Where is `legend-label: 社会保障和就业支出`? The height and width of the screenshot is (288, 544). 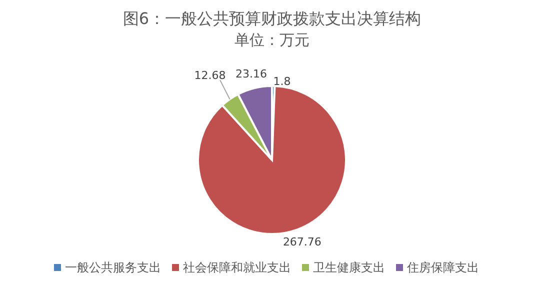 legend-label: 社会保障和就业支出 is located at coordinates (237, 267).